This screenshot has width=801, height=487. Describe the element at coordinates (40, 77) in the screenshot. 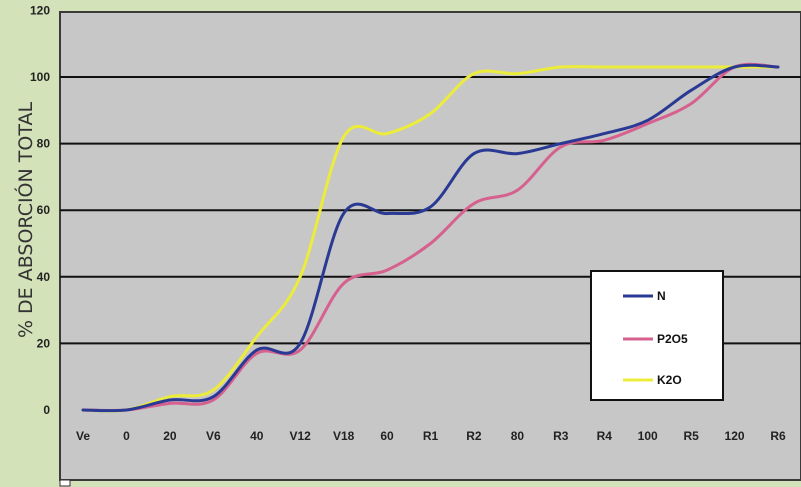

I see `y-tick-label: 100` at that location.